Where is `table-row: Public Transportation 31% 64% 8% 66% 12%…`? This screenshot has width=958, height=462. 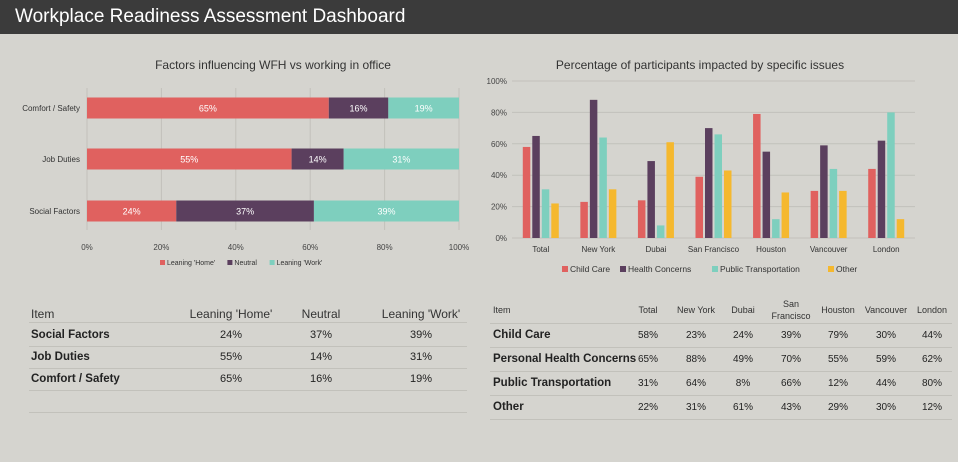 table-row: Public Transportation 31% 64% 8% 66% 12%… is located at coordinates (721, 384).